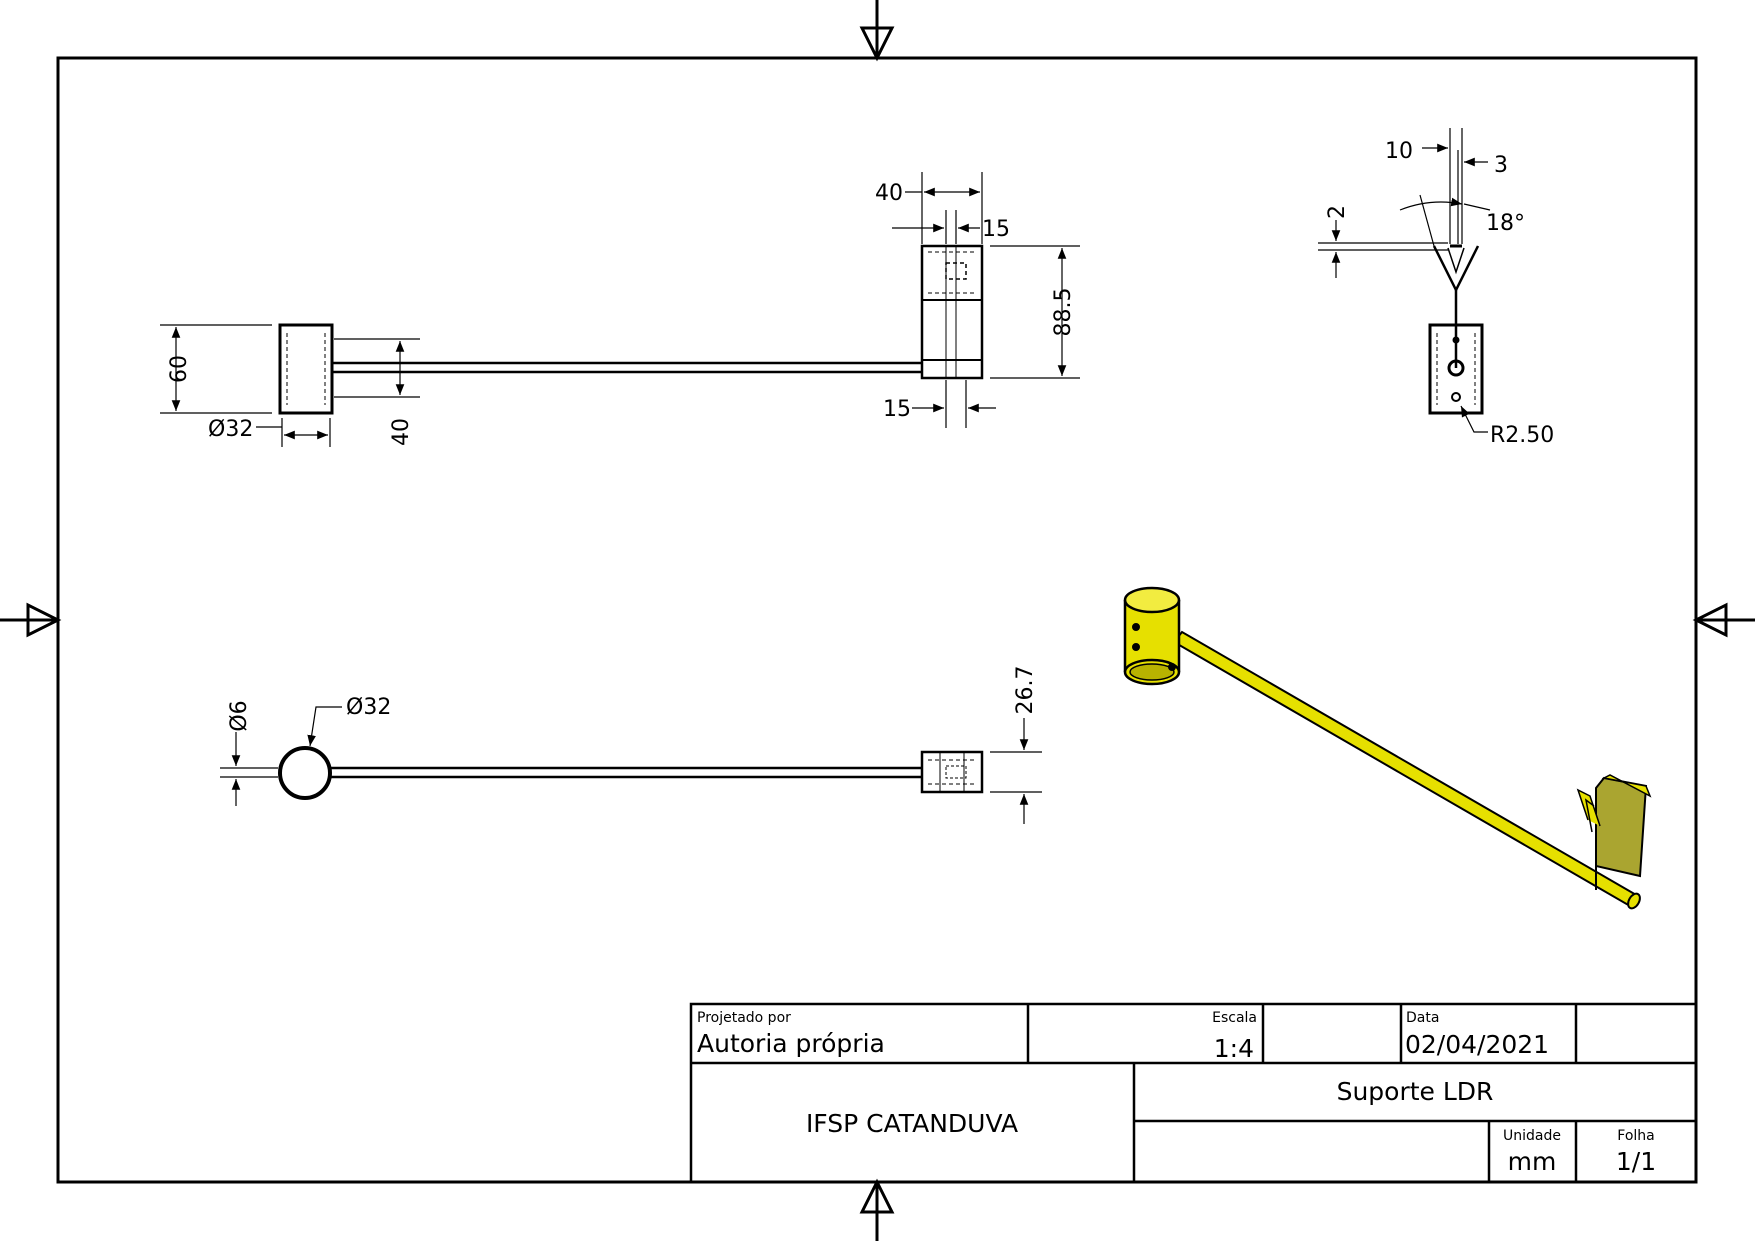  I want to click on iso-rod, so click(1406, 770).